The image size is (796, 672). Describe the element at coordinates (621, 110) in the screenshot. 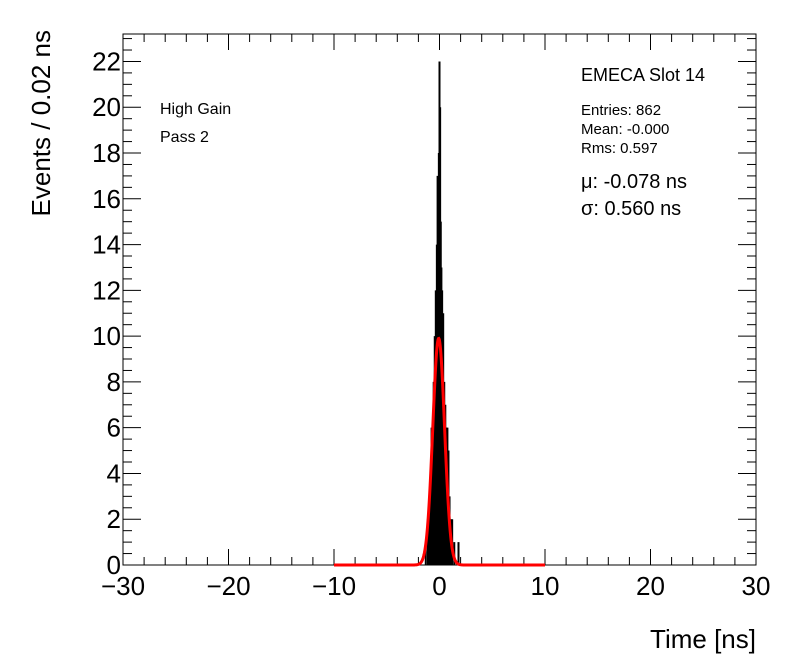

I see `stat-entries: Entries: 862` at that location.